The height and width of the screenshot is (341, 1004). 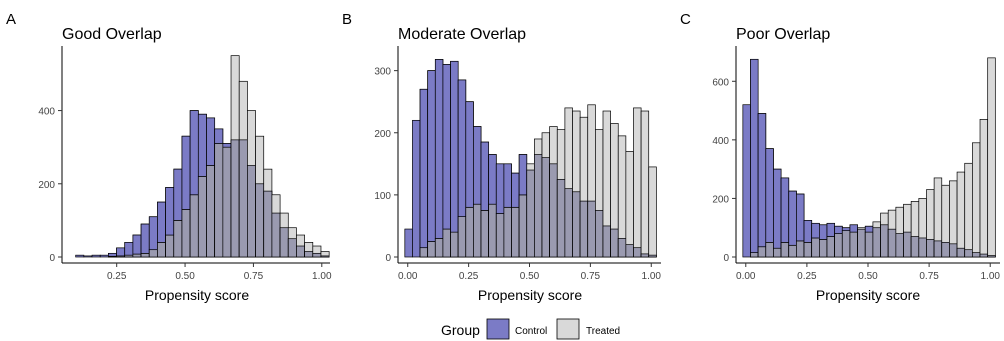 What do you see at coordinates (603, 331) in the screenshot?
I see `legend-label-treated: Treated` at bounding box center [603, 331].